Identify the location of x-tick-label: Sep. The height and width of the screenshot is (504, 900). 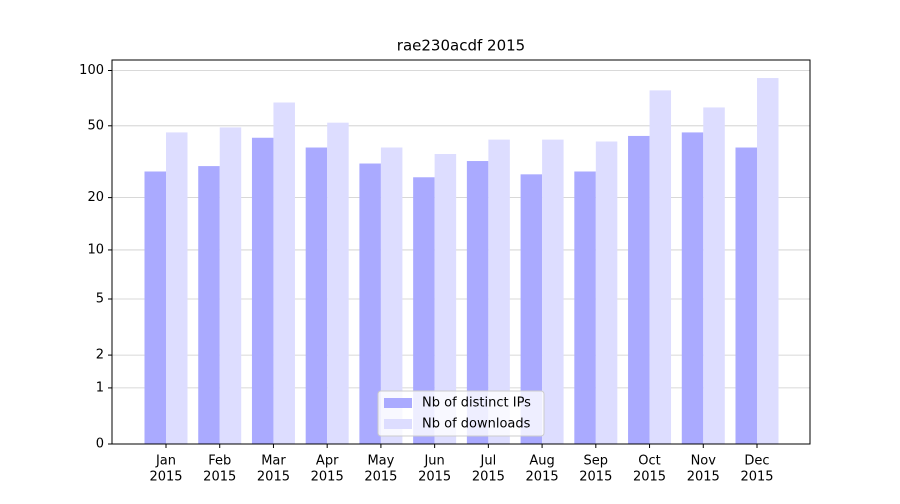
(596, 461).